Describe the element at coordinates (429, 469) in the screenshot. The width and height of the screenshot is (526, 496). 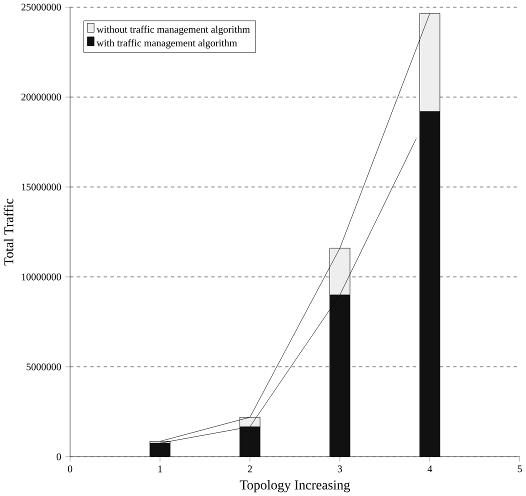
I see `x-tick-label: 4` at that location.